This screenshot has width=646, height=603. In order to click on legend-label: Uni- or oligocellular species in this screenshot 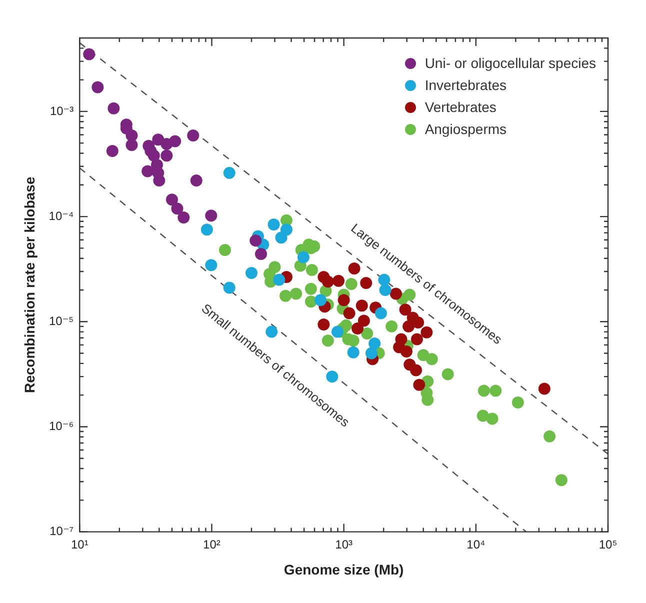, I will do `click(510, 63)`.